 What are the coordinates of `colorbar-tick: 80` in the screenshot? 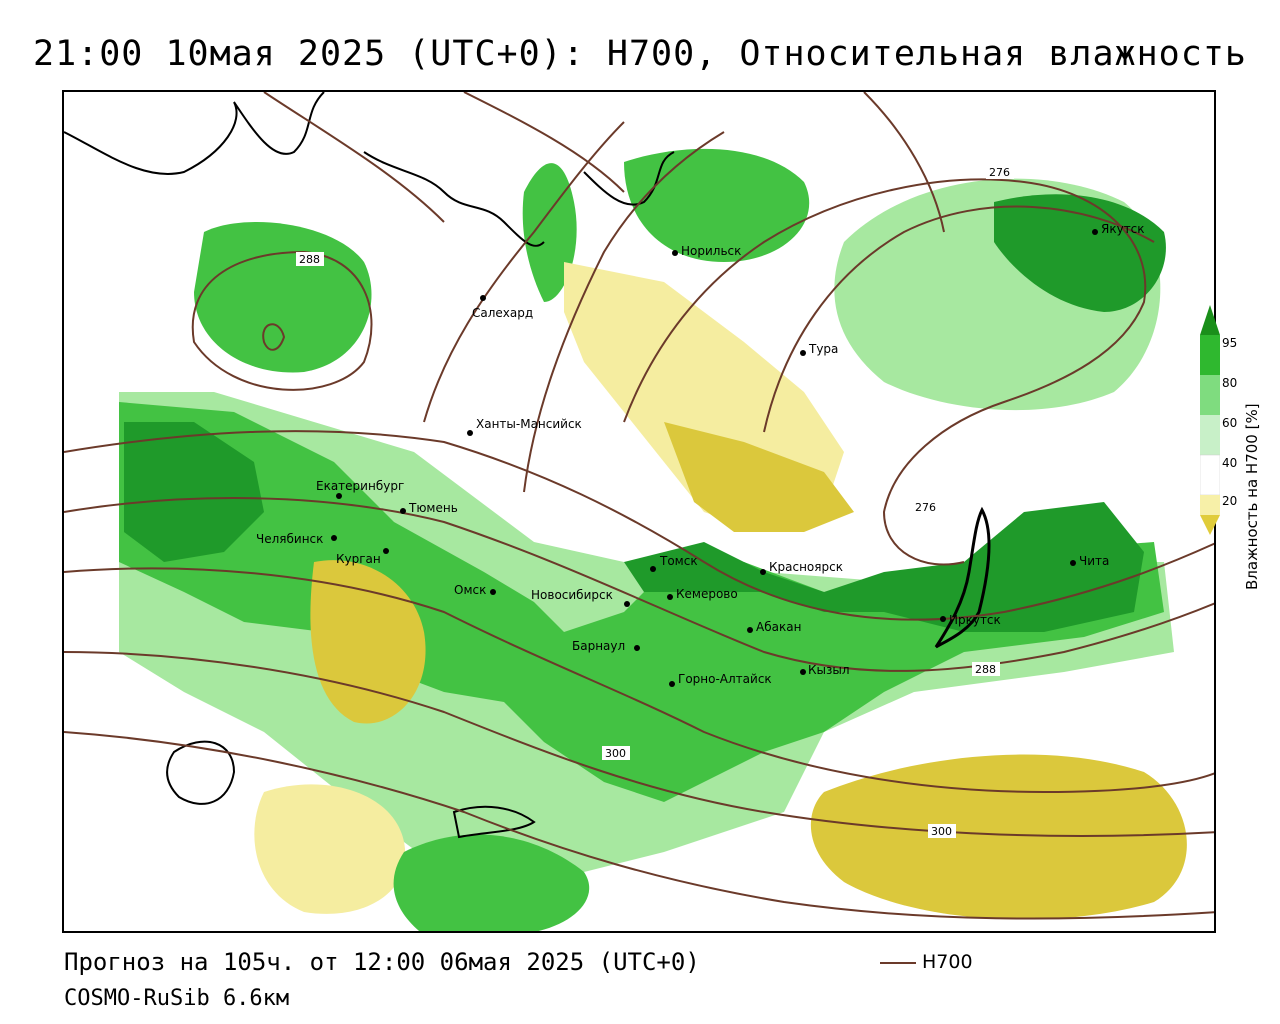 It's located at (1230, 383).